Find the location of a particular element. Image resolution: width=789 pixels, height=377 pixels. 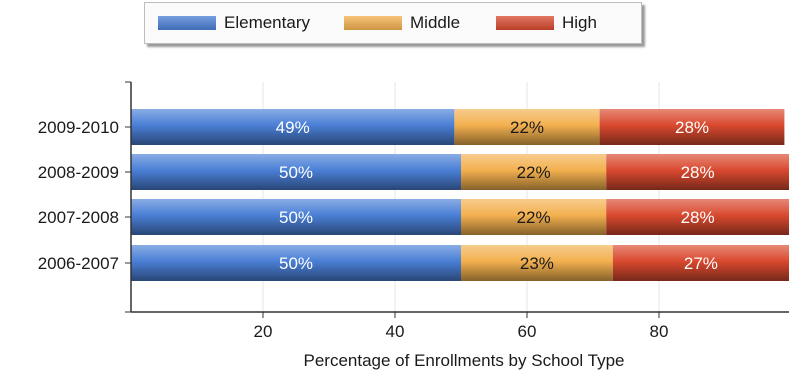

legend: Elementary Middle High is located at coordinates (394, 24).